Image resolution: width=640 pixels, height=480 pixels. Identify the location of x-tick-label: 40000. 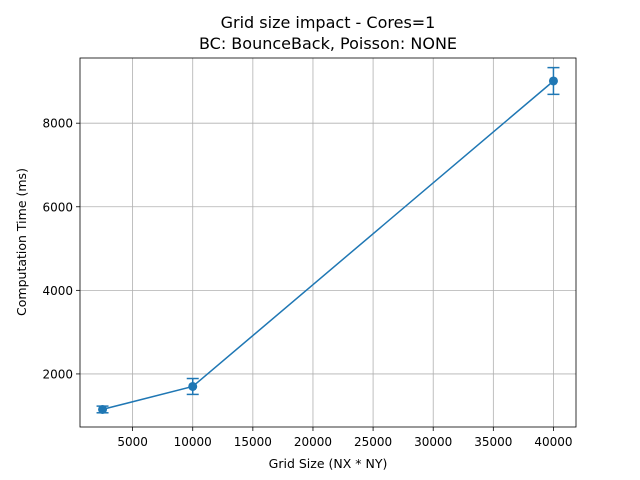
(553, 442).